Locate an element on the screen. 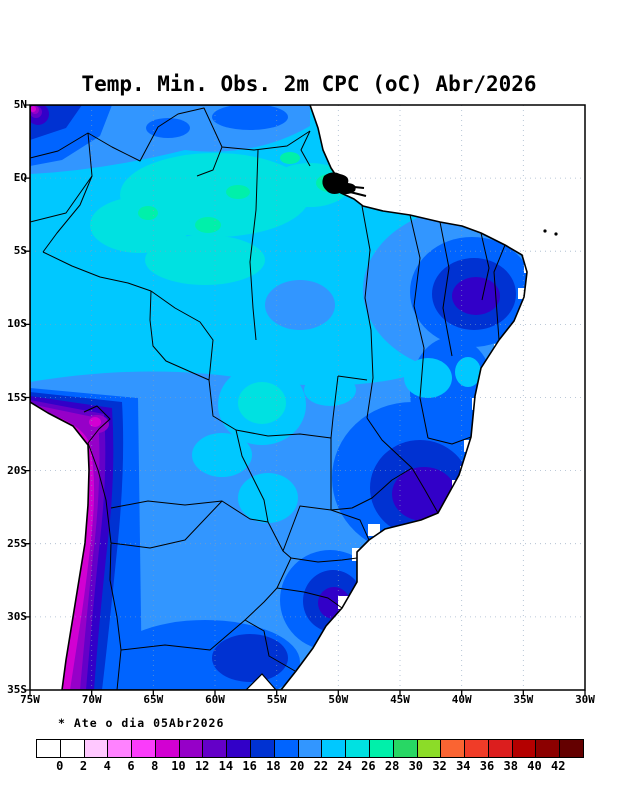 Image resolution: width=618 pixels, height=800 pixels. lat-tick-label: EQ is located at coordinates (20, 178).